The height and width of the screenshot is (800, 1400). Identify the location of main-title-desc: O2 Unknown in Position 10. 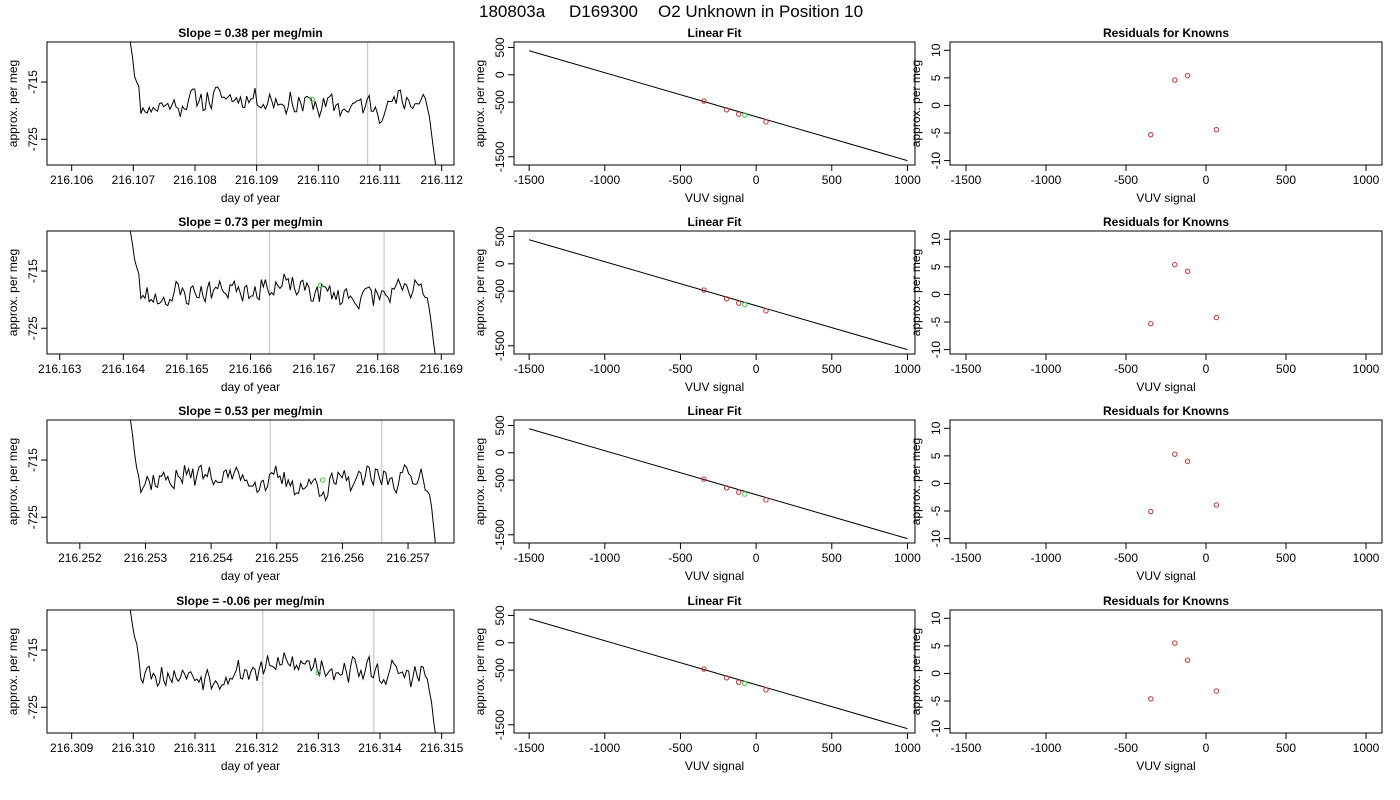
(760, 11).